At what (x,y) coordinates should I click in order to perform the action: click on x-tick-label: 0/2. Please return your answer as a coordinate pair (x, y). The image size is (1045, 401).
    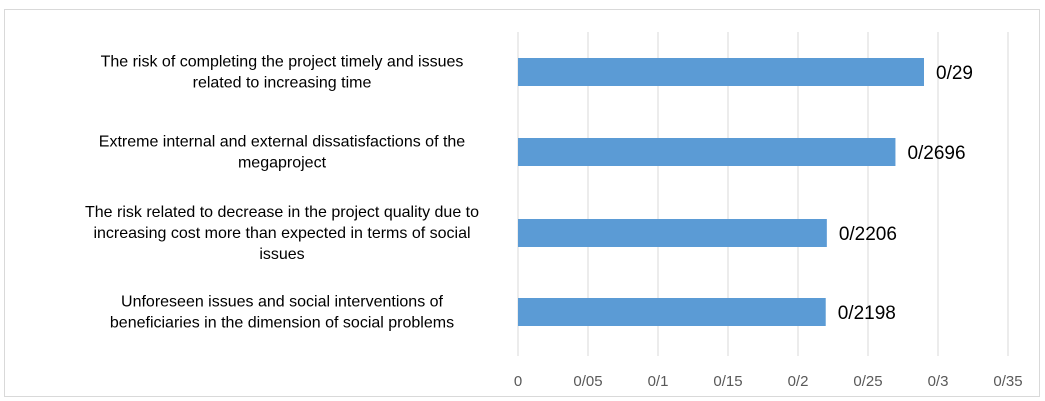
    Looking at the image, I should click on (798, 381).